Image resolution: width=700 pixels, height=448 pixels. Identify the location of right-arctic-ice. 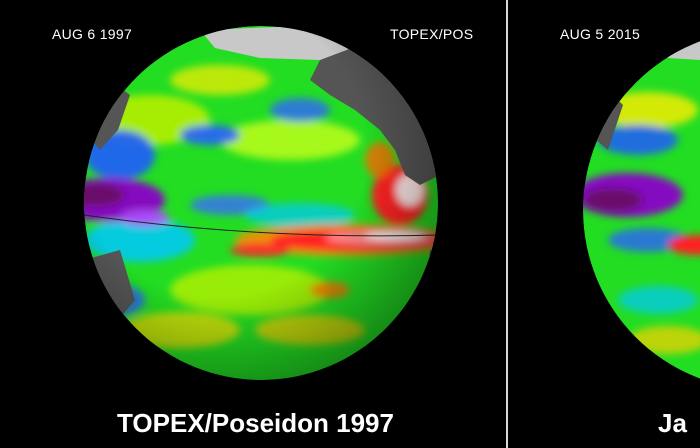
(679, 45).